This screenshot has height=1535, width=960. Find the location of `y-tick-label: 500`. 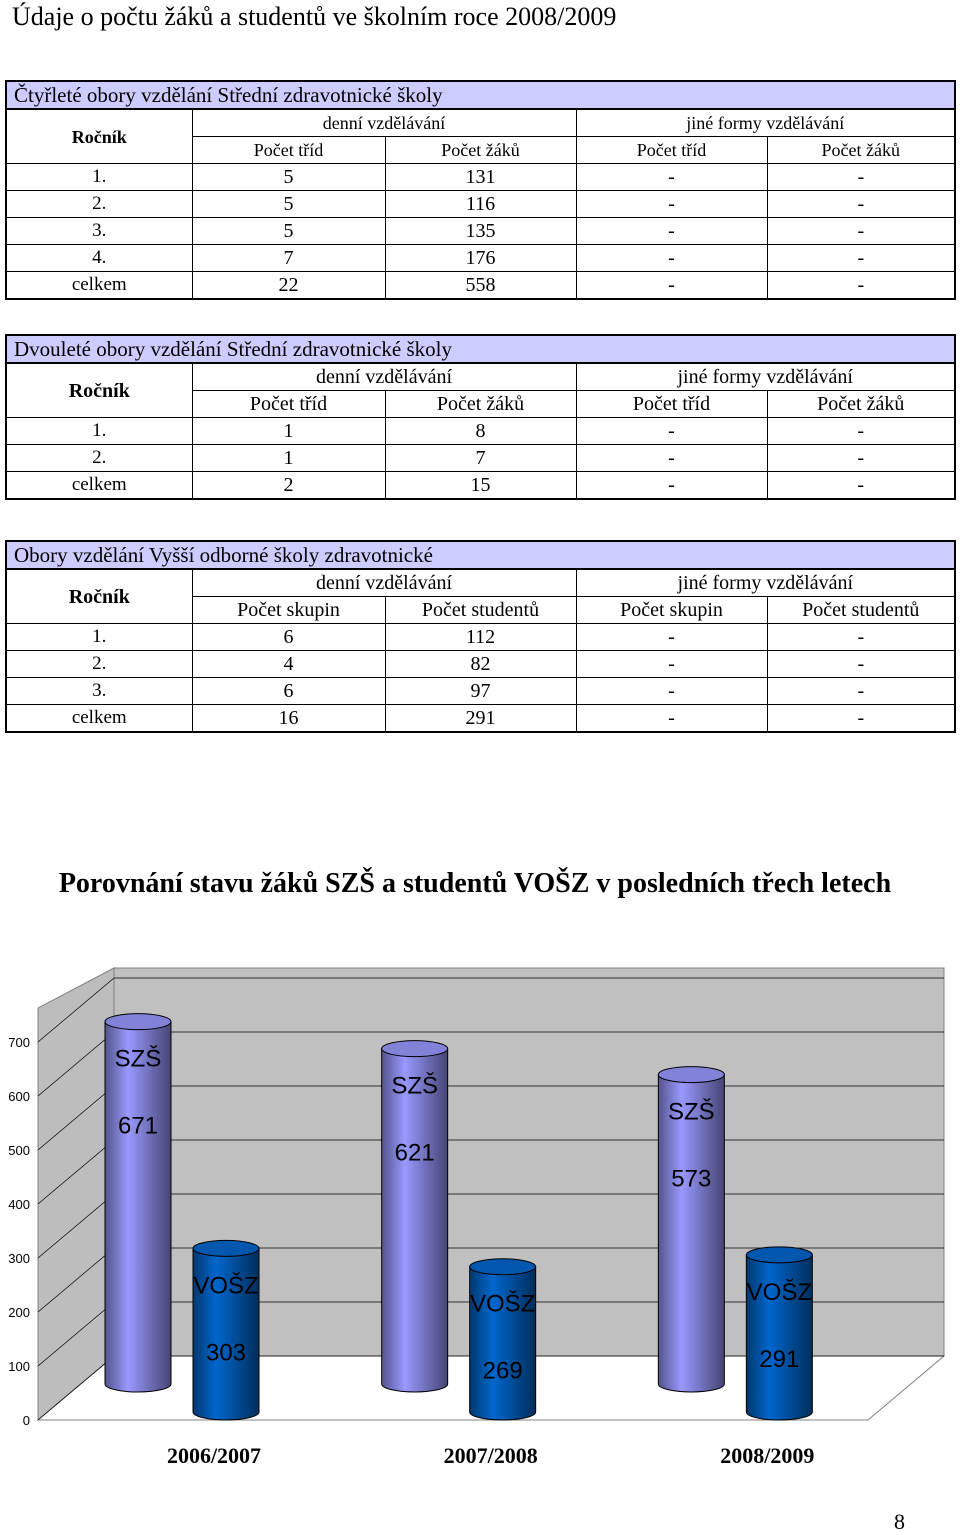

y-tick-label: 500 is located at coordinates (19, 1150).